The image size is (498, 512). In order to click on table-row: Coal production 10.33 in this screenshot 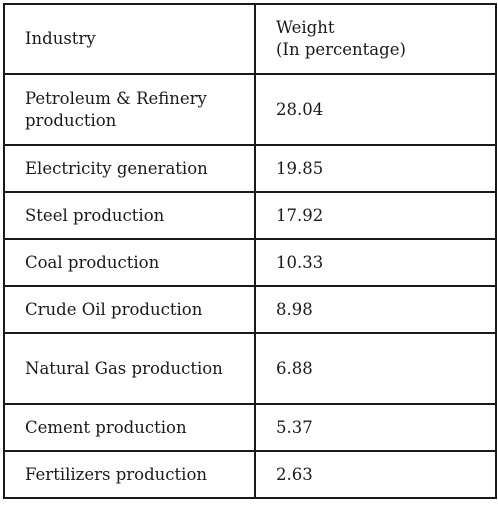, I will do `click(250, 262)`.